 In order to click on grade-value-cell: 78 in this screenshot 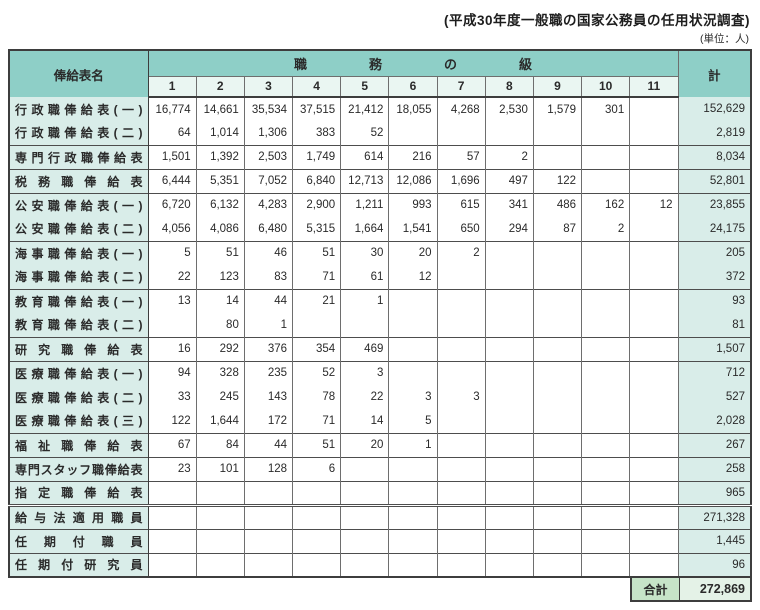, I will do `click(316, 397)`.